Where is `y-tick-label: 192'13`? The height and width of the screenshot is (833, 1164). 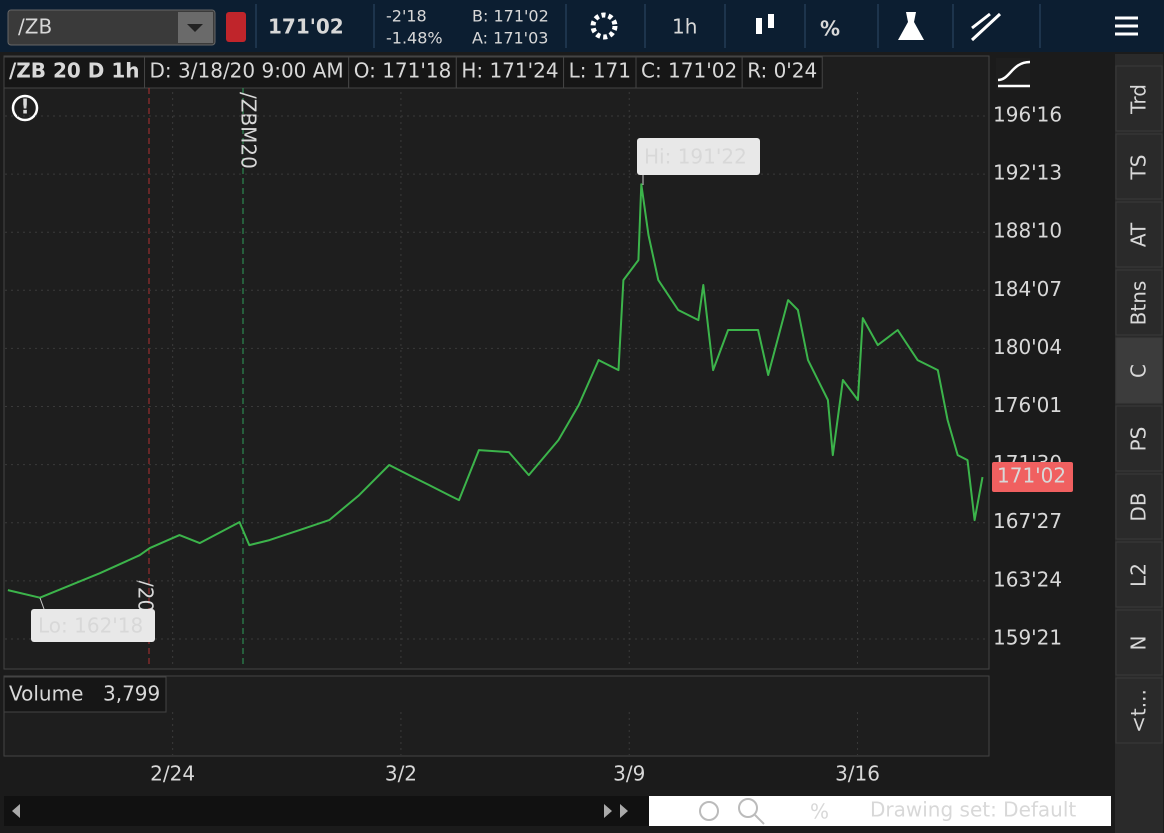
y-tick-label: 192'13 is located at coordinates (1027, 173).